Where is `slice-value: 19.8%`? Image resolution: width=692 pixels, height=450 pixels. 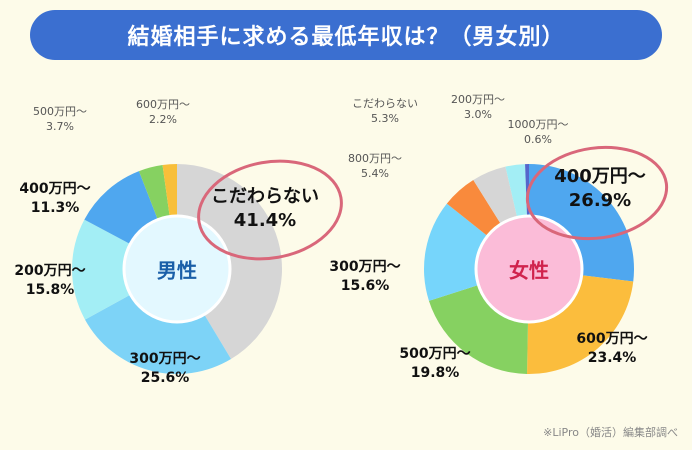 slice-value: 19.8% is located at coordinates (435, 372).